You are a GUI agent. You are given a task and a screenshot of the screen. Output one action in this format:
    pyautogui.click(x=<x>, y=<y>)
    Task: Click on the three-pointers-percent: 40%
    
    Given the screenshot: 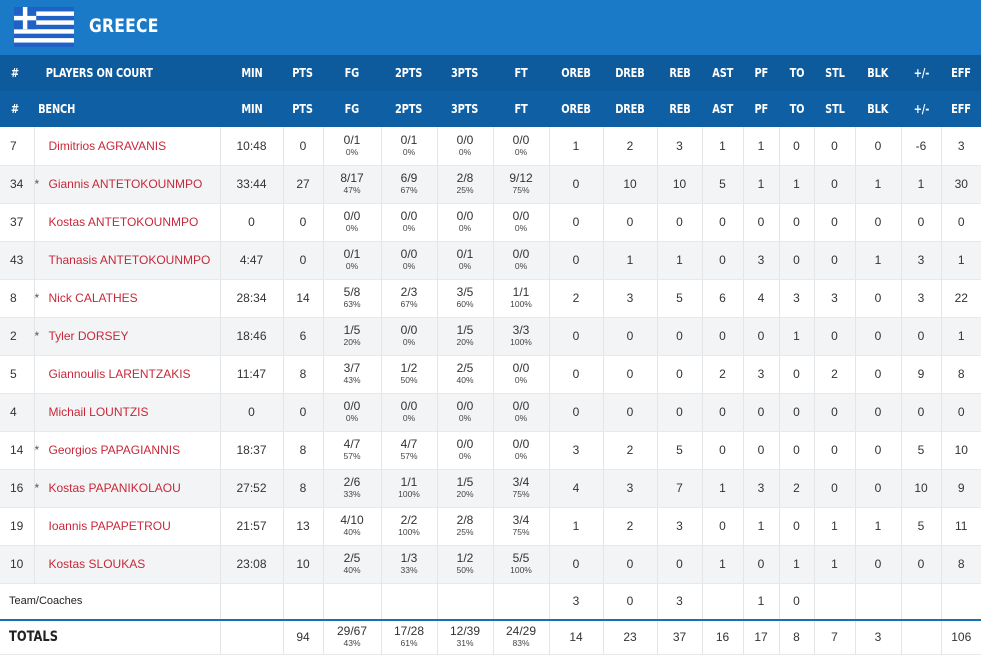 What is the action you would take?
    pyautogui.click(x=465, y=380)
    